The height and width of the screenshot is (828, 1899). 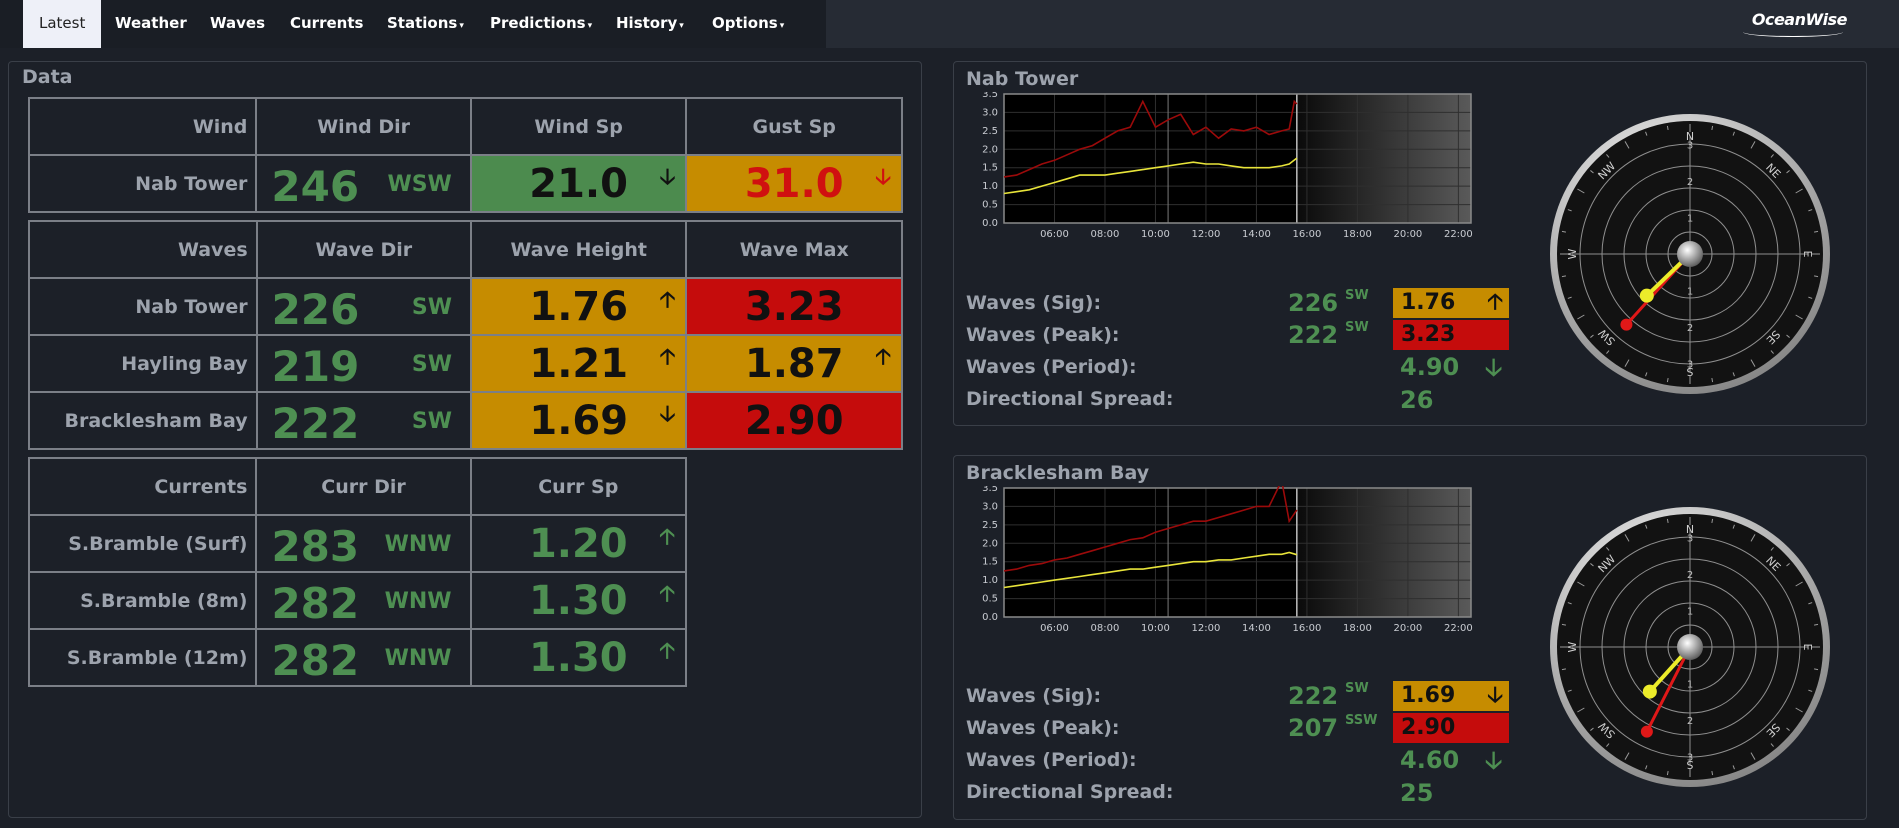 I want to click on compass-label: N, so click(x=1690, y=529).